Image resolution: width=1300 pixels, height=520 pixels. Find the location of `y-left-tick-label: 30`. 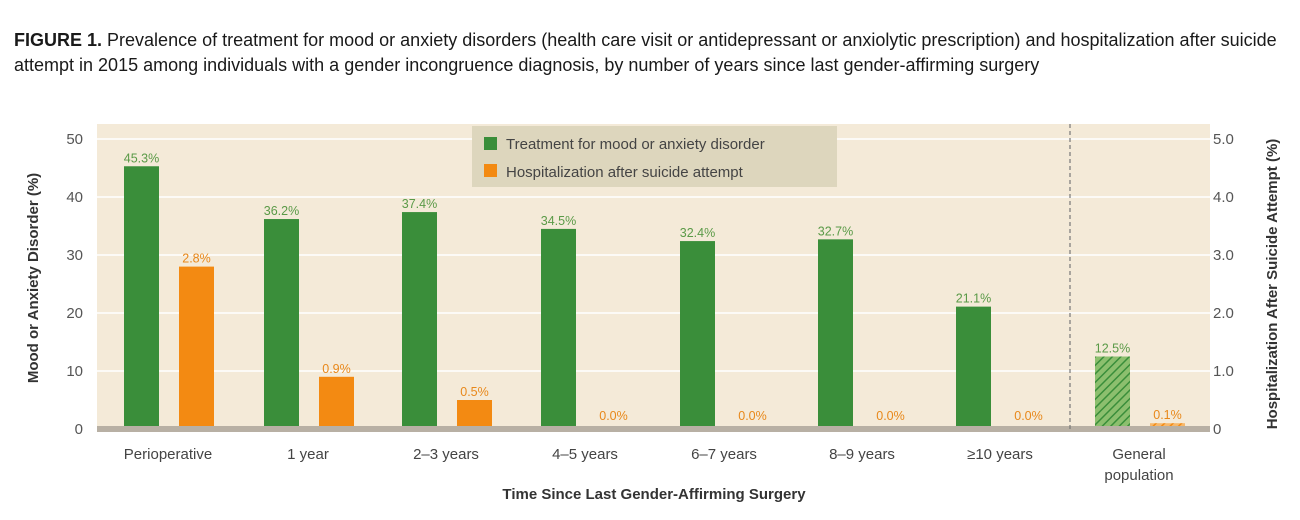

y-left-tick-label: 30 is located at coordinates (74, 255).